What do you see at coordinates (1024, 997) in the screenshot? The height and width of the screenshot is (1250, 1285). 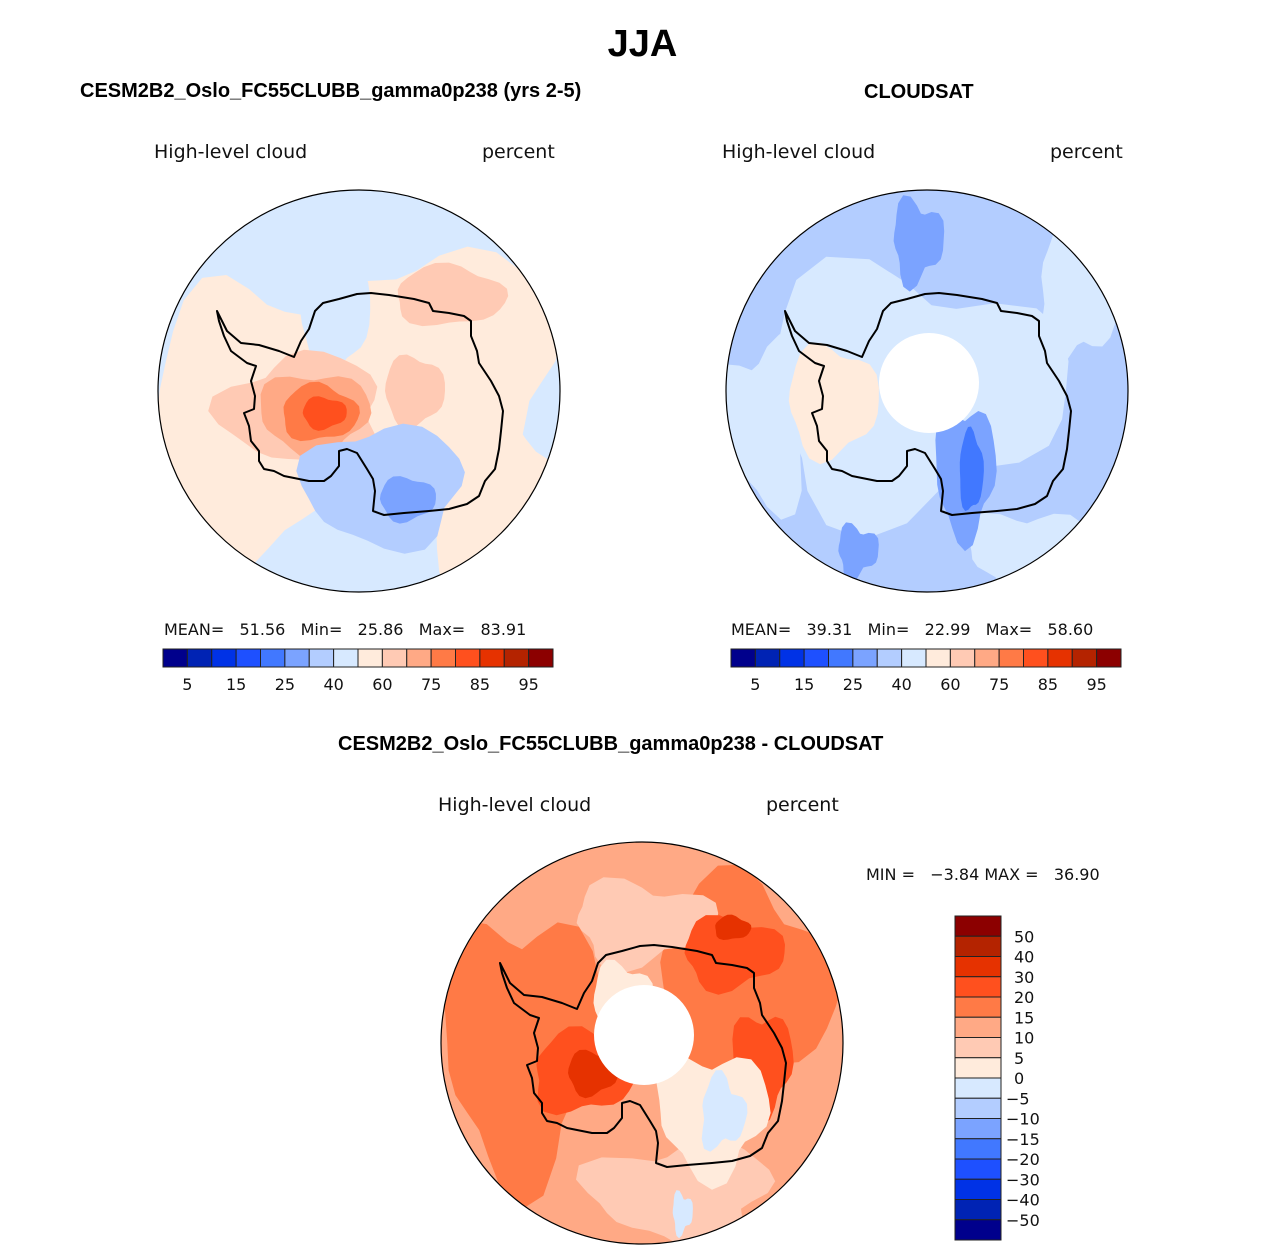 I see `colorbar-tick-label: 20` at bounding box center [1024, 997].